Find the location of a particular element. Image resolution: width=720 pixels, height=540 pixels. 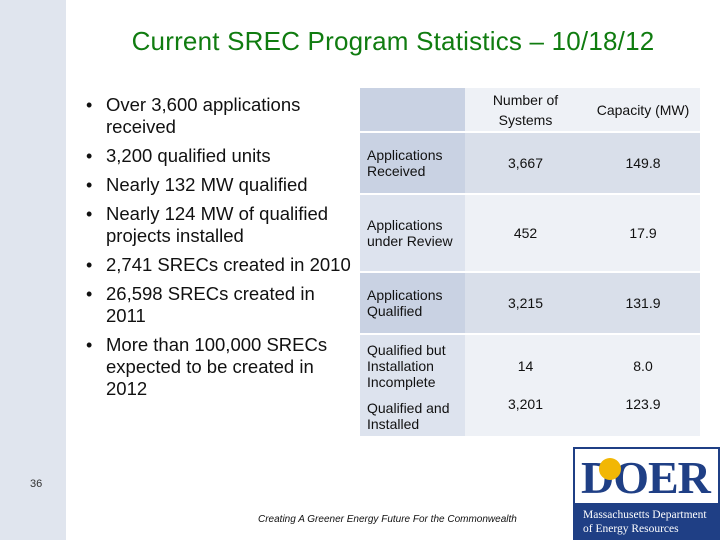

capacity-cell: 123.9 is located at coordinates (643, 416).